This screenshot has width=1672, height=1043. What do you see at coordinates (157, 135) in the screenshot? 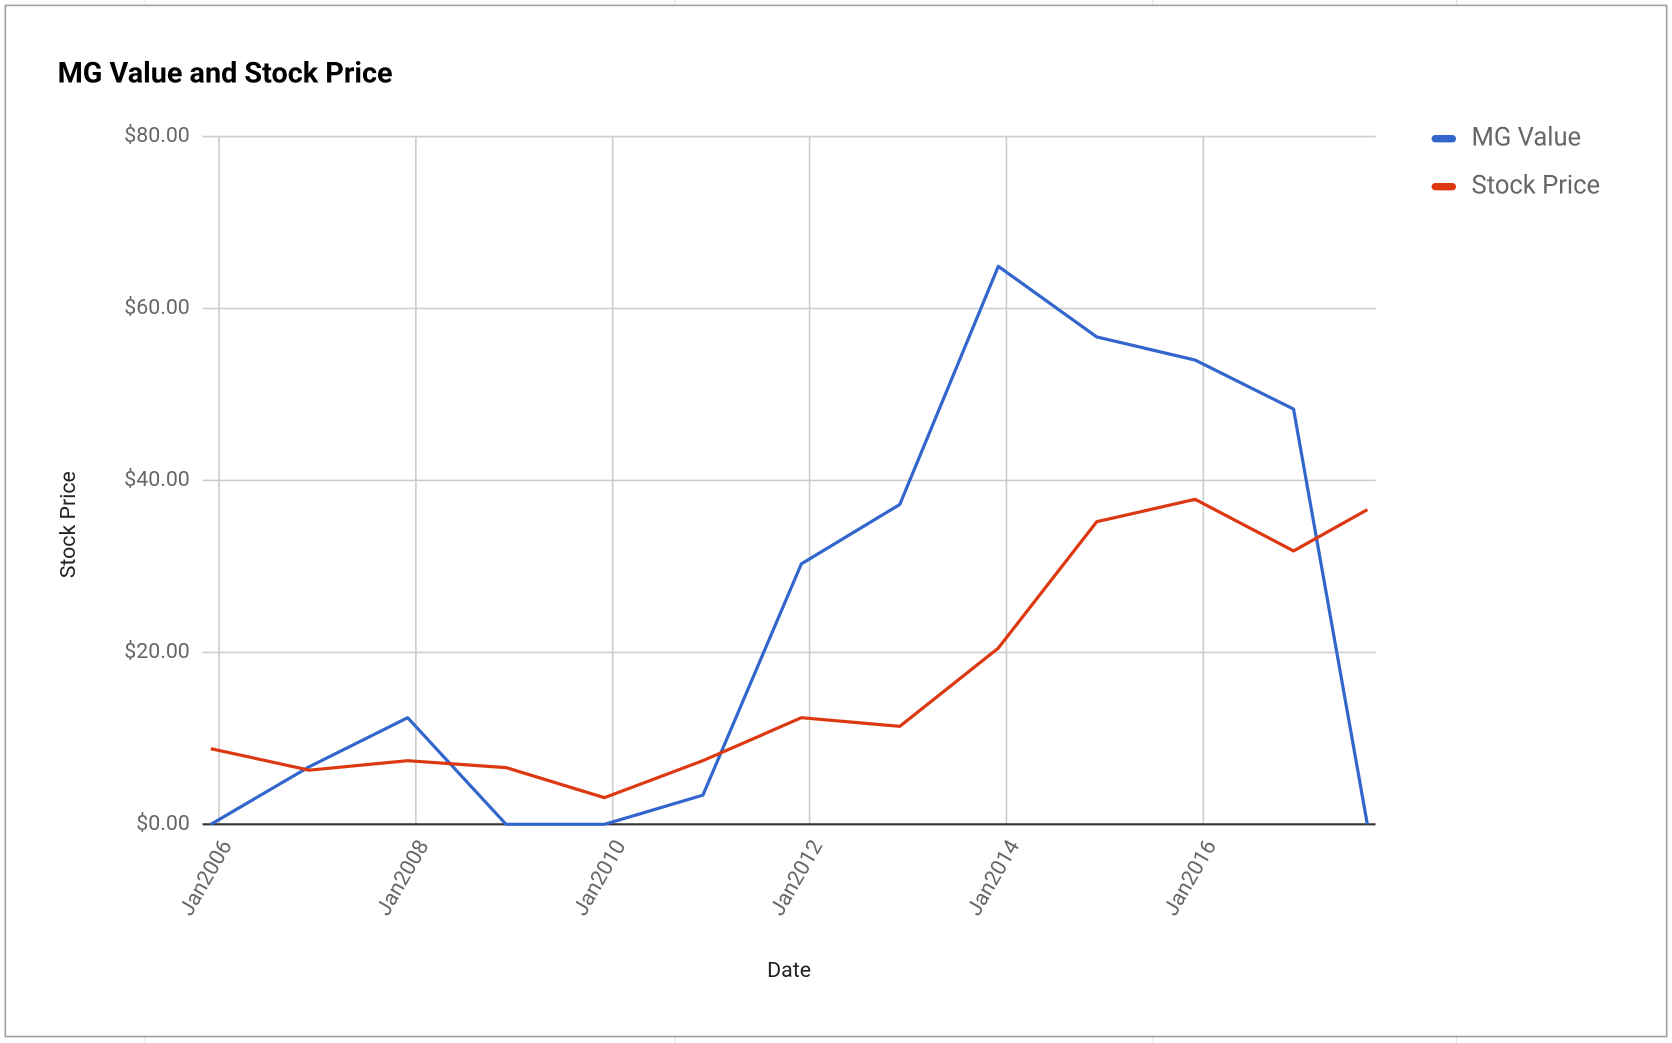
I see `y-tick-label: $80.00` at bounding box center [157, 135].